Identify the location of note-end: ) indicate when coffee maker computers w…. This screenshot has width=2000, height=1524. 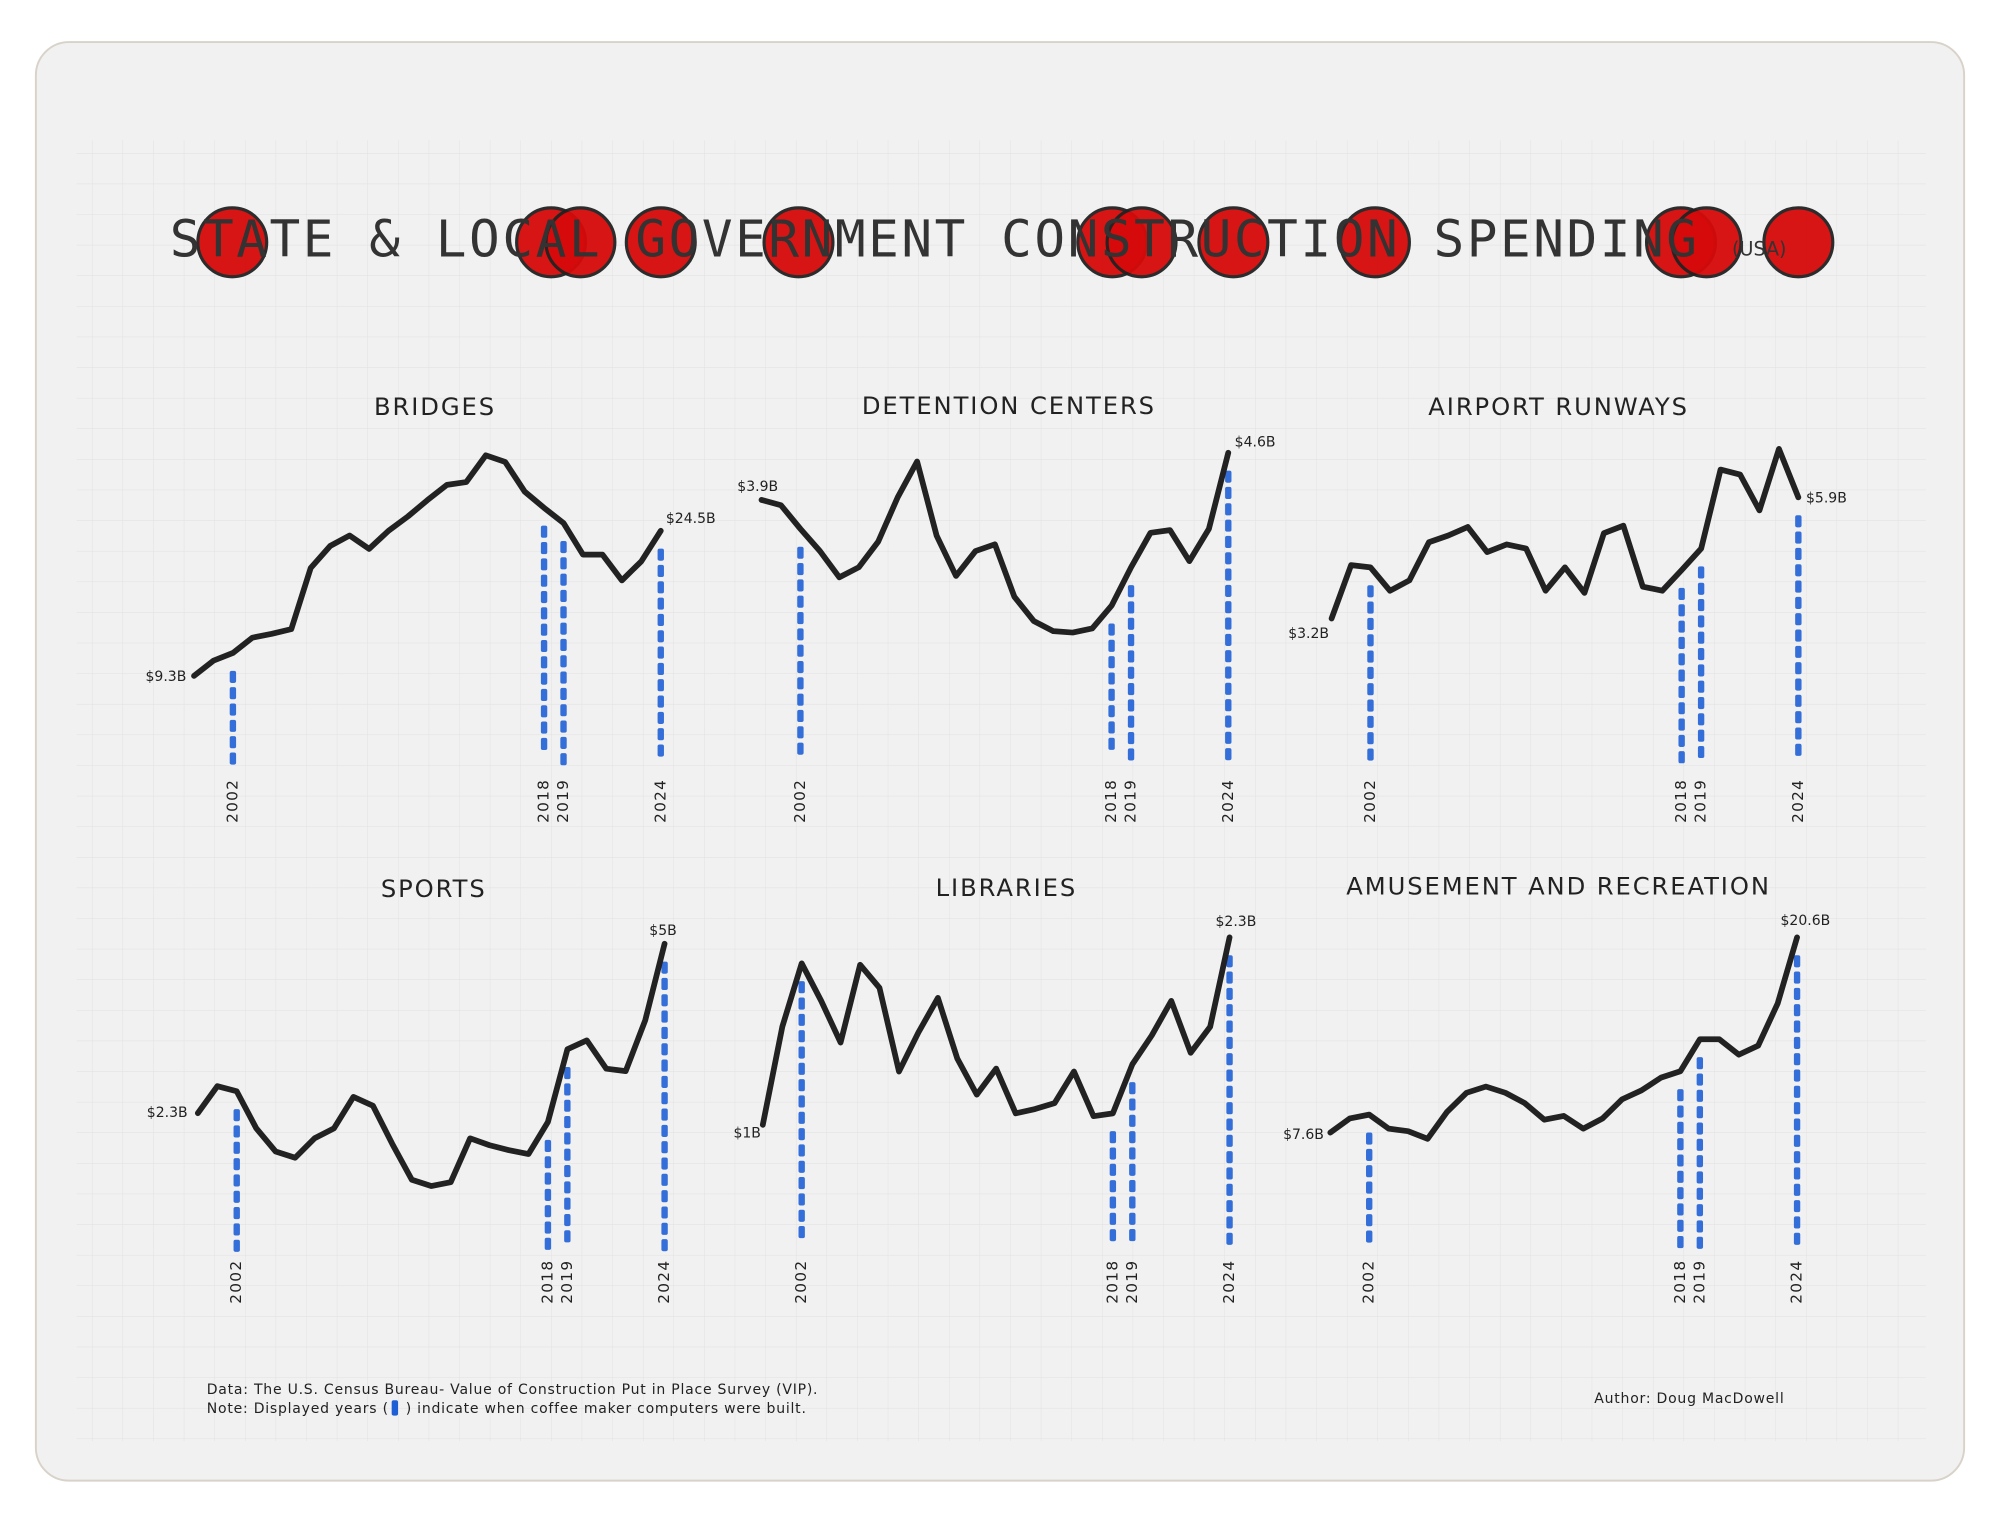
(606, 1409).